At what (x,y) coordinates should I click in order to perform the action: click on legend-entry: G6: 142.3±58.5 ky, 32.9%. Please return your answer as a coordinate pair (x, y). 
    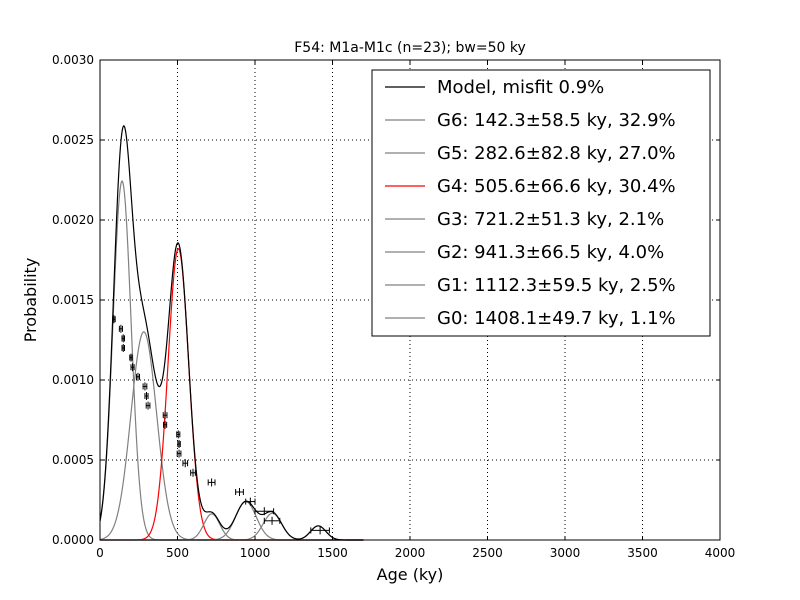
    Looking at the image, I should click on (530, 120).